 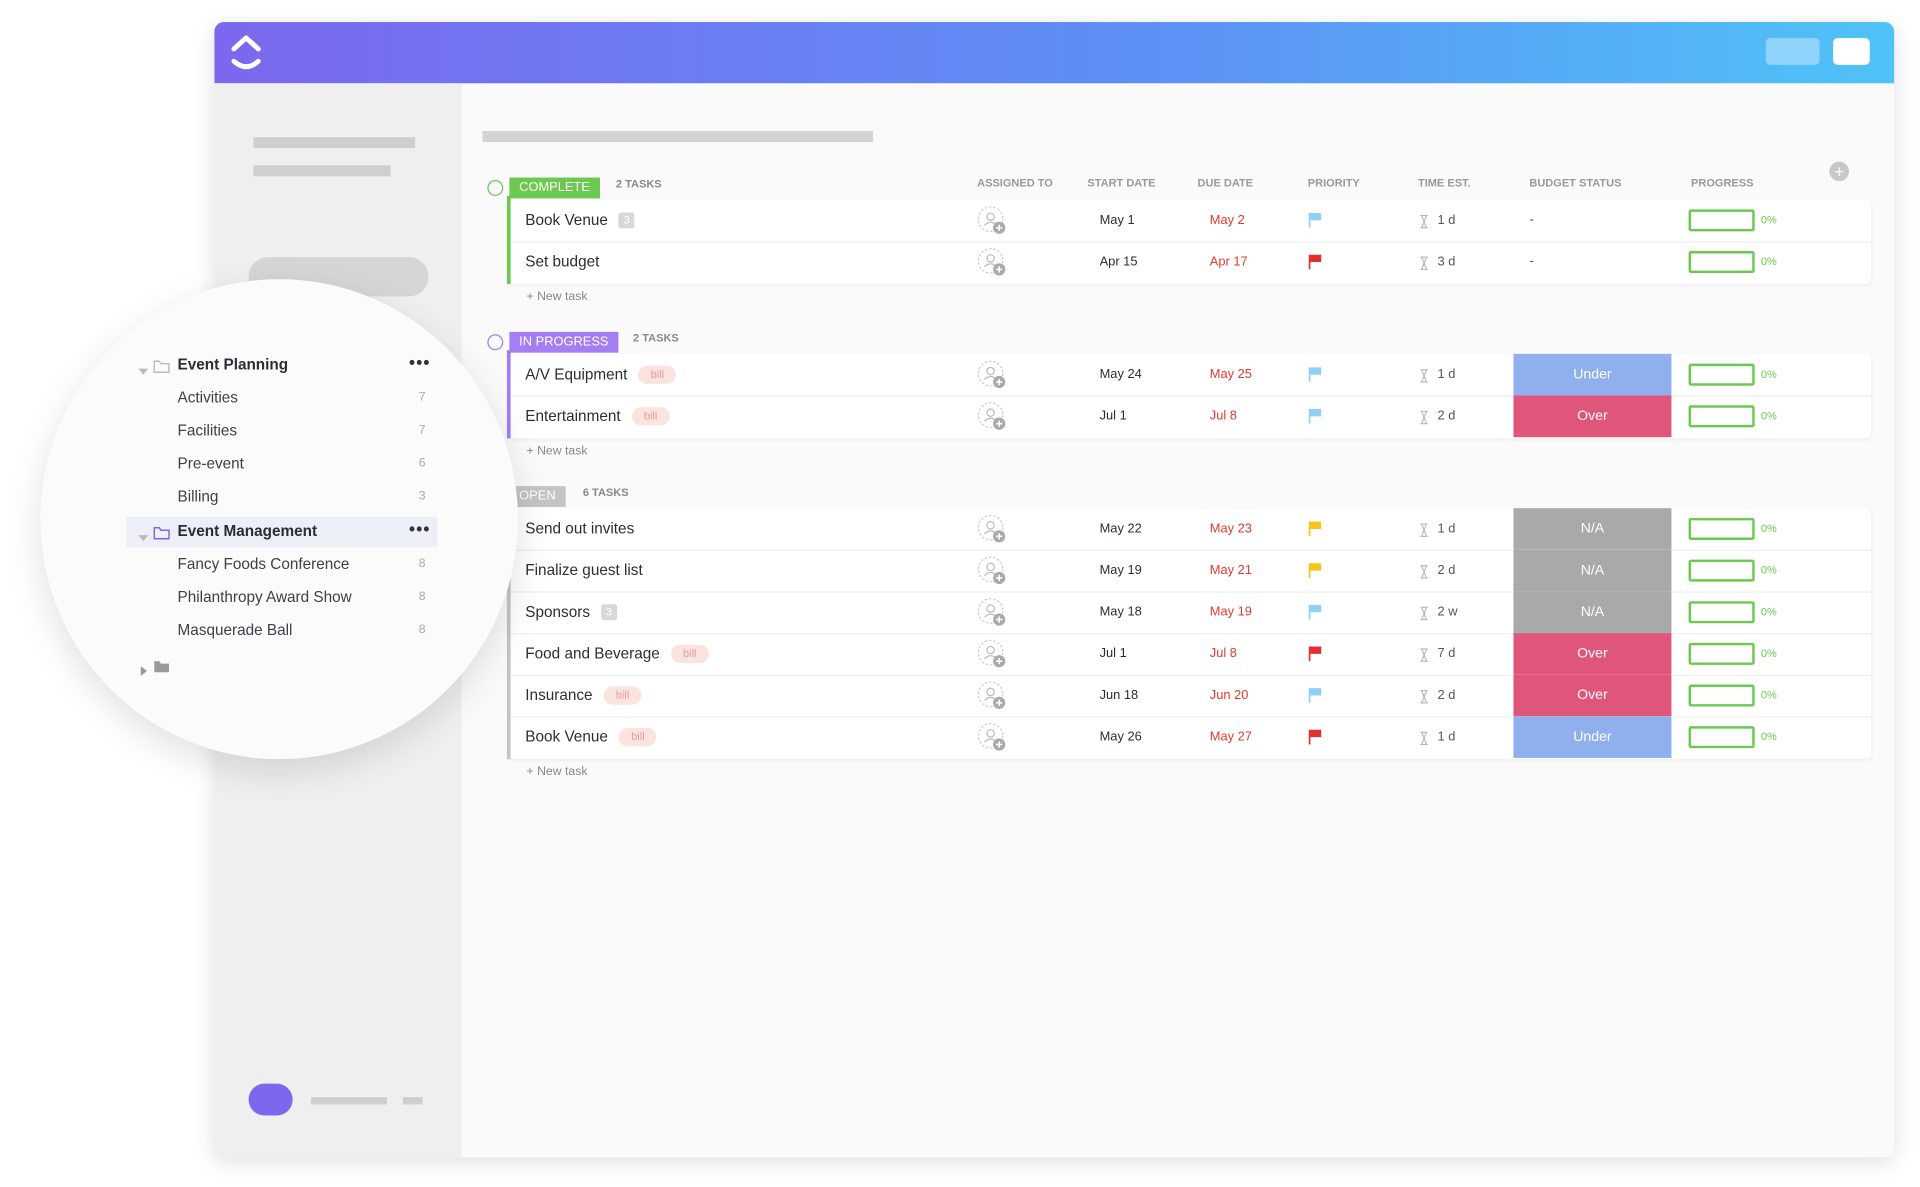 I want to click on column-header: ASSIGNED TO, so click(x=1015, y=183).